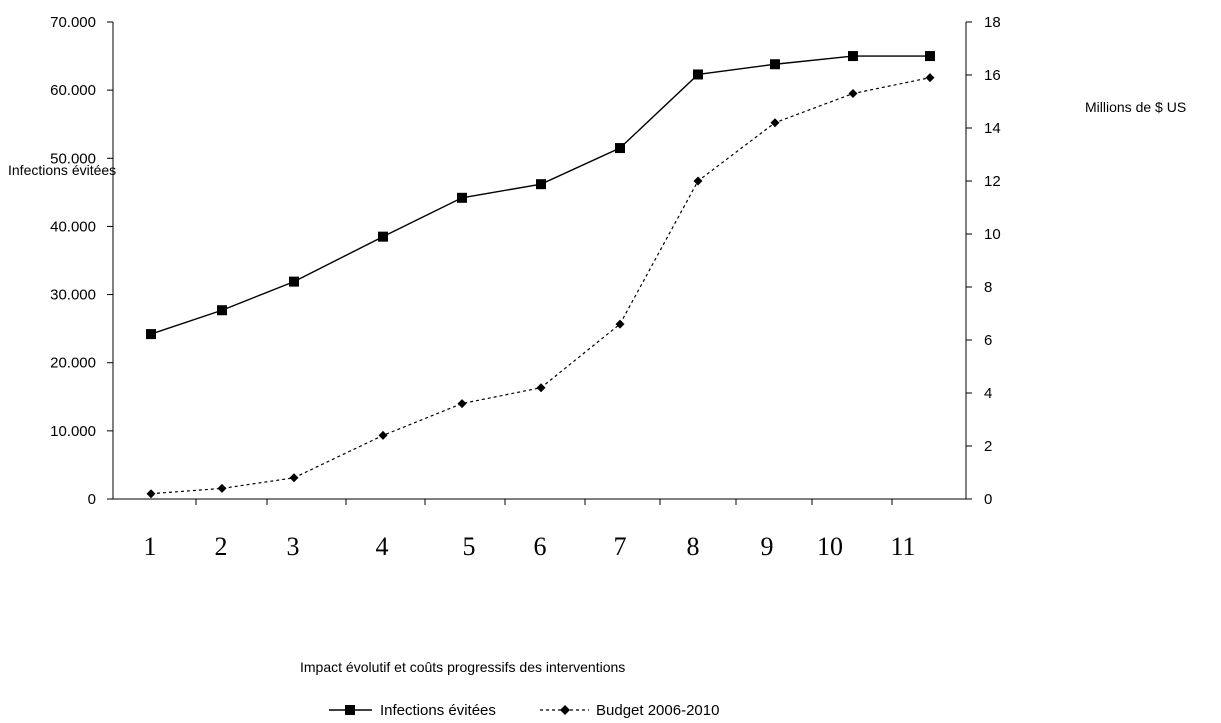 Image resolution: width=1221 pixels, height=723 pixels. What do you see at coordinates (657, 710) in the screenshot?
I see `legend-budget-label: Budget 2006-2010` at bounding box center [657, 710].